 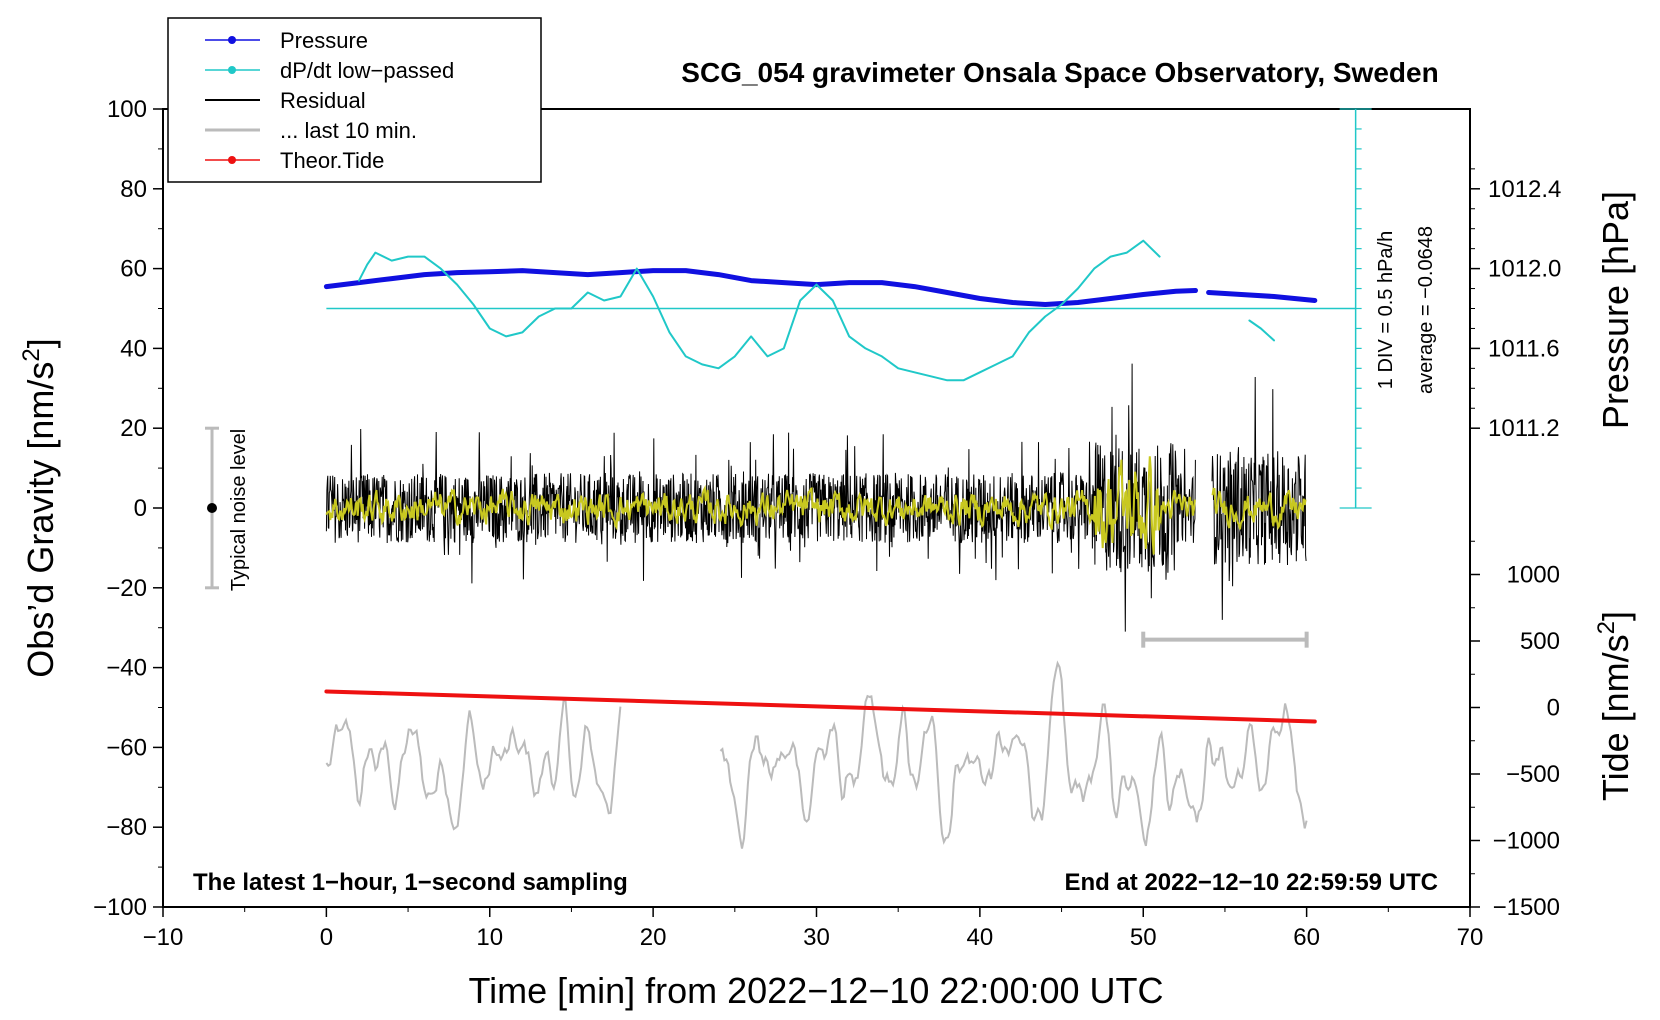 What do you see at coordinates (1470, 937) in the screenshot?
I see `x-tick-label: 70` at bounding box center [1470, 937].